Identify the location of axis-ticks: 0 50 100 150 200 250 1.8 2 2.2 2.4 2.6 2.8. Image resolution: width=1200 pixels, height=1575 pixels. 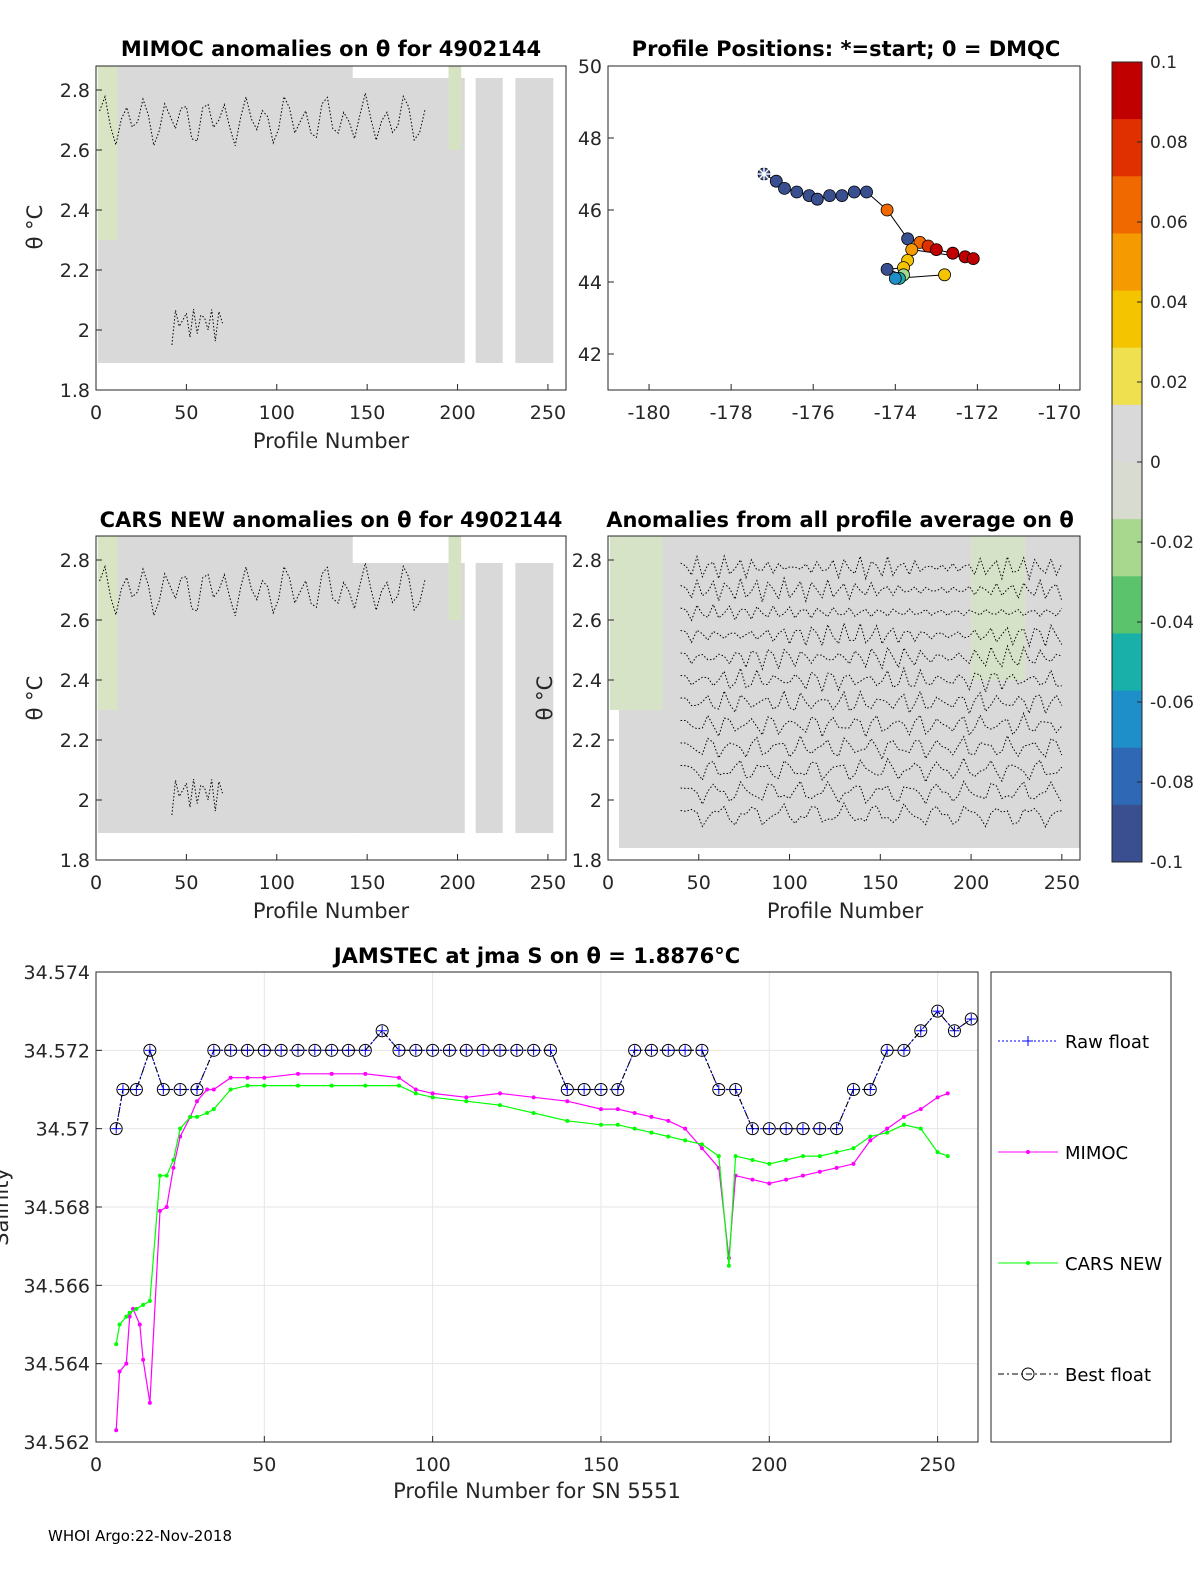
(313, 244).